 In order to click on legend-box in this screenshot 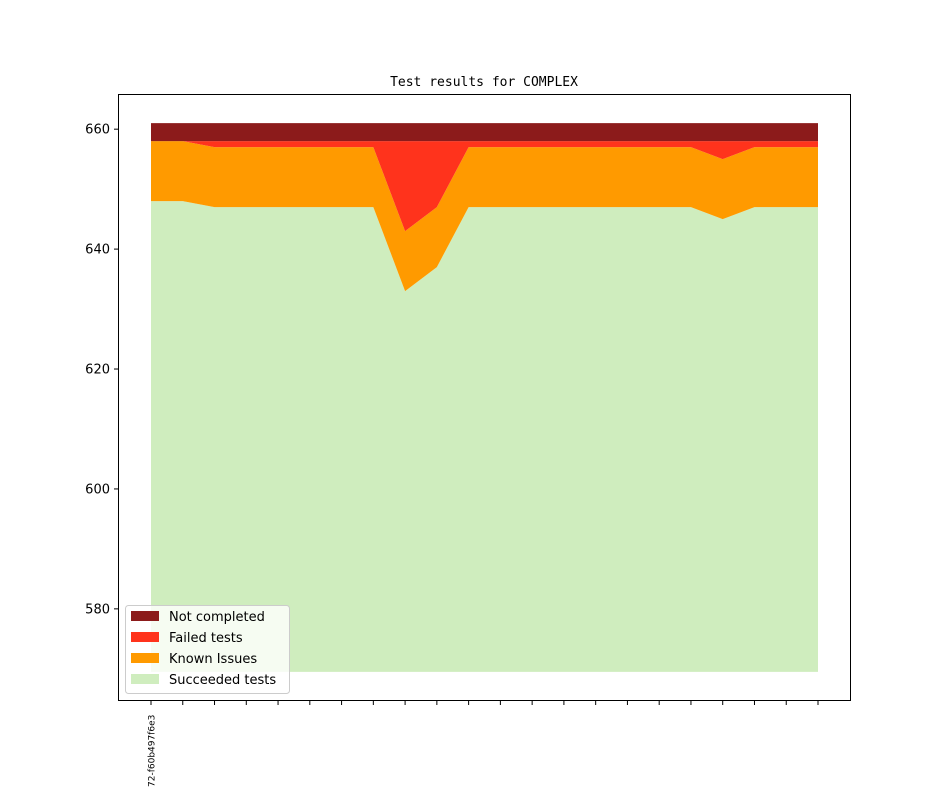, I will do `click(207, 649)`.